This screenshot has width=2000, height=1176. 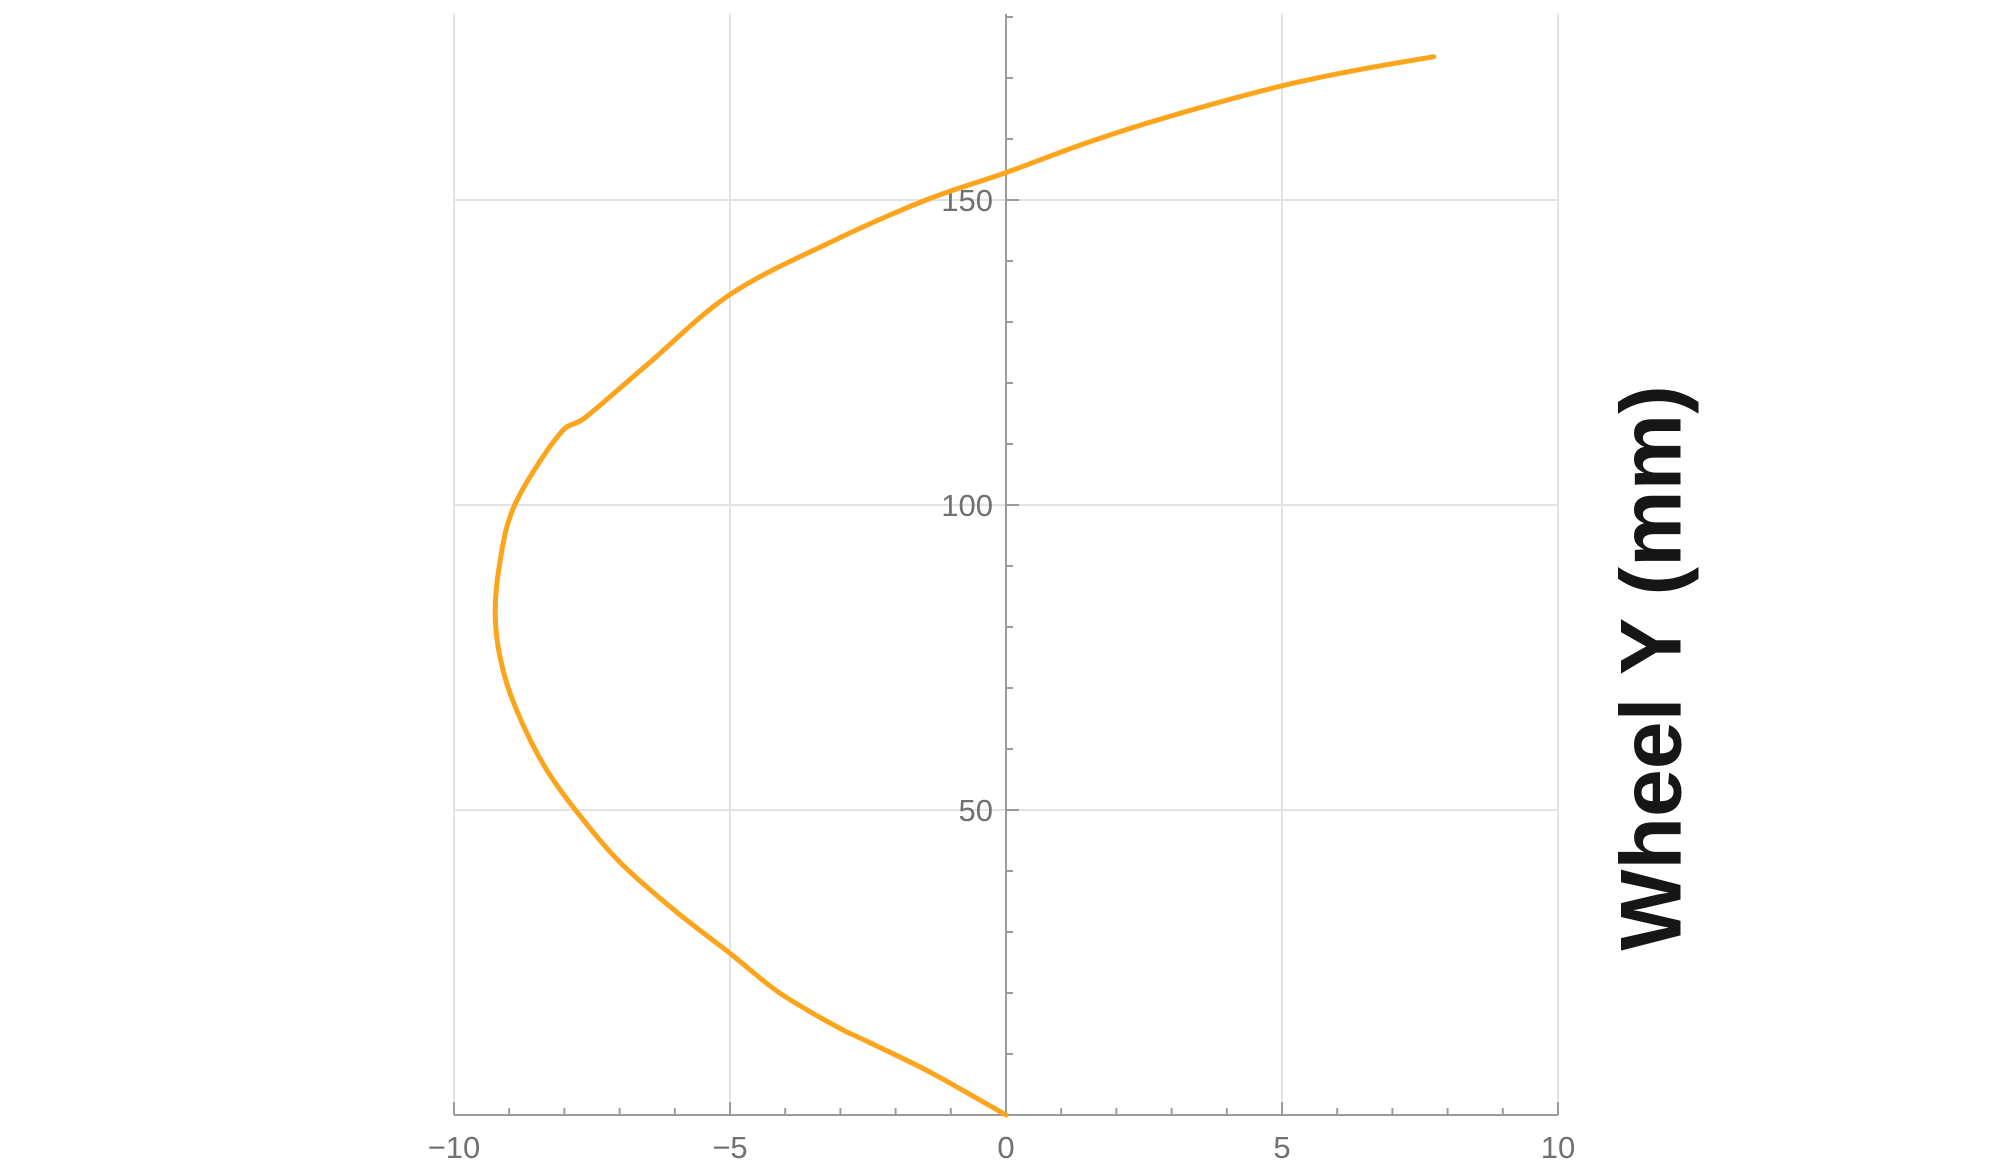 What do you see at coordinates (976, 810) in the screenshot?
I see `y-tick-label: 50` at bounding box center [976, 810].